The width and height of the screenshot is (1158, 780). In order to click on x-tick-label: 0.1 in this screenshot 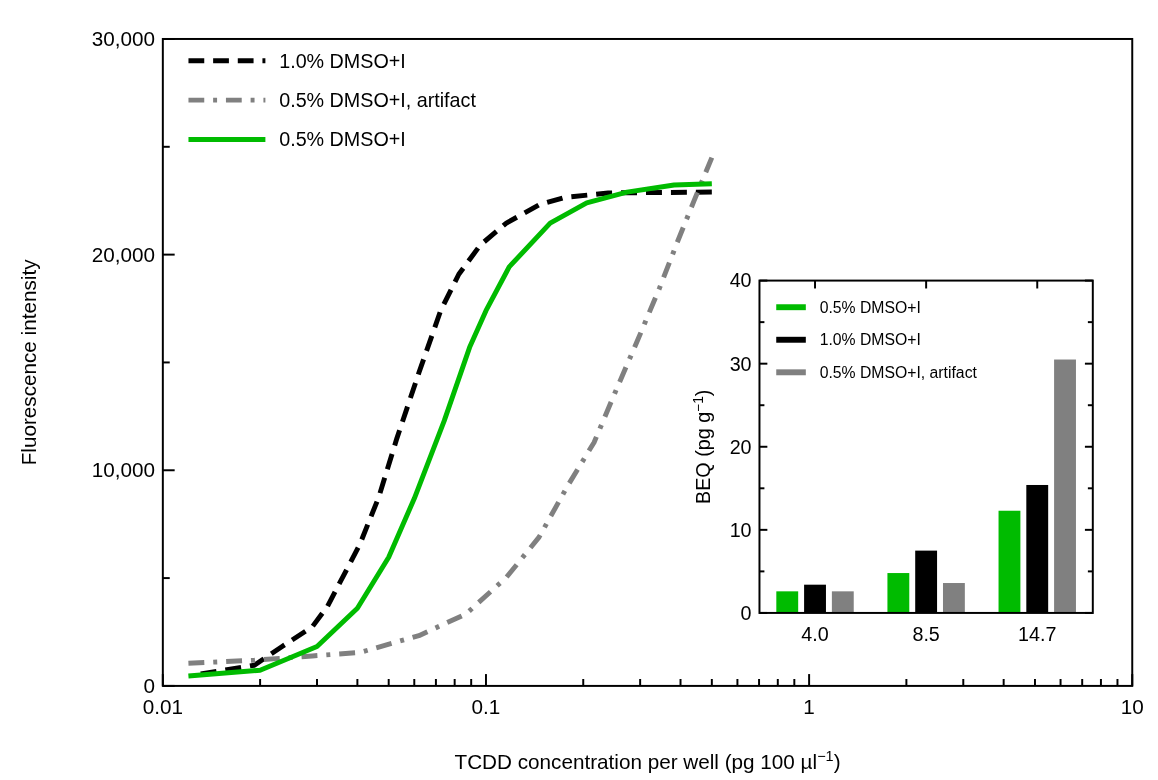, I will do `click(486, 706)`.